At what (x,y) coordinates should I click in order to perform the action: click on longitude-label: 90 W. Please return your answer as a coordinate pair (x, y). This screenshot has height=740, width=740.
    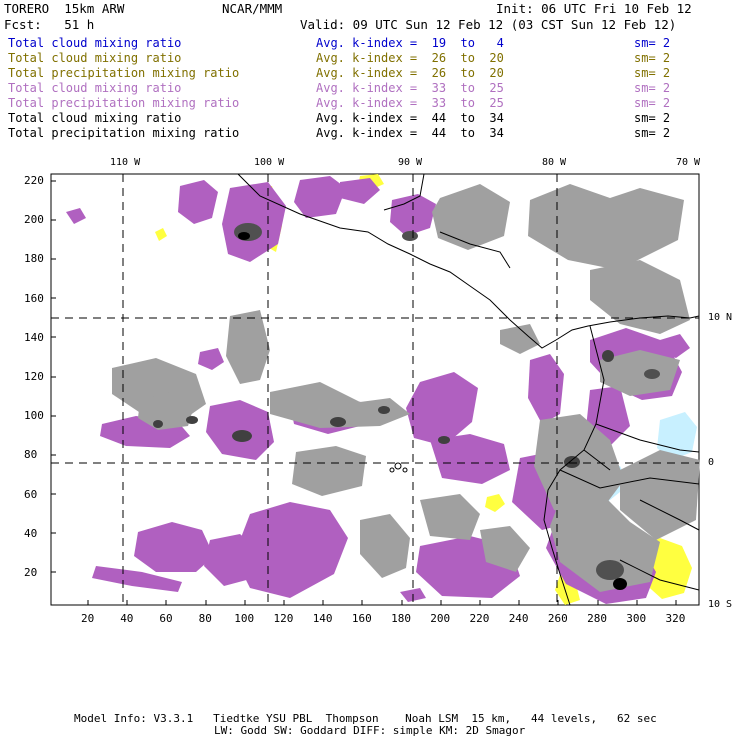
    Looking at the image, I should click on (410, 162).